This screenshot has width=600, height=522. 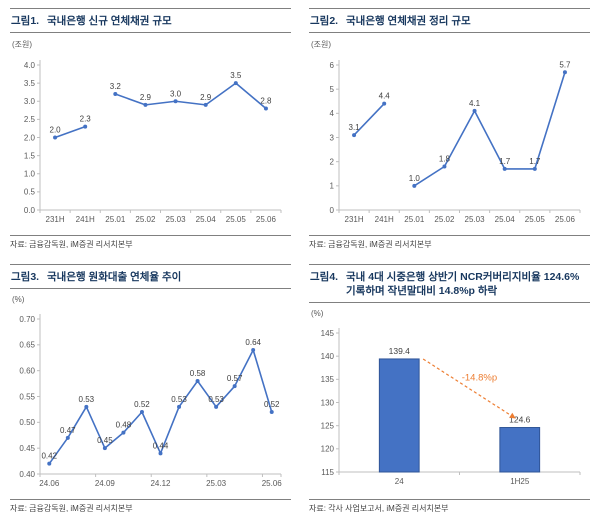 What do you see at coordinates (30, 119) in the screenshot?
I see `svg-text: 2.5` at bounding box center [30, 119].